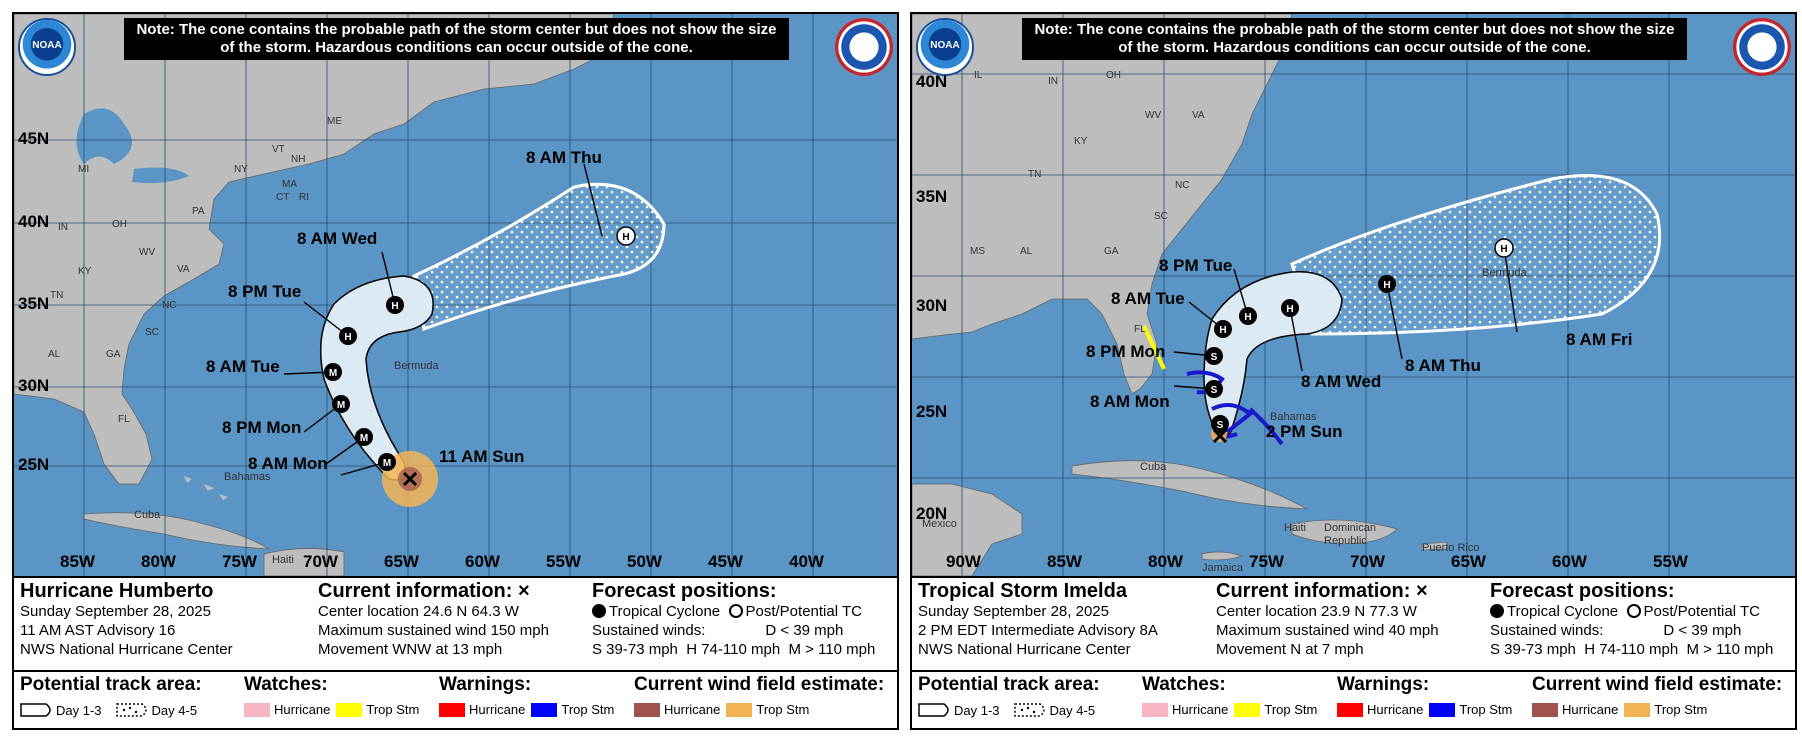  I want to click on ts-warning-label: Trop Stm, so click(588, 709).